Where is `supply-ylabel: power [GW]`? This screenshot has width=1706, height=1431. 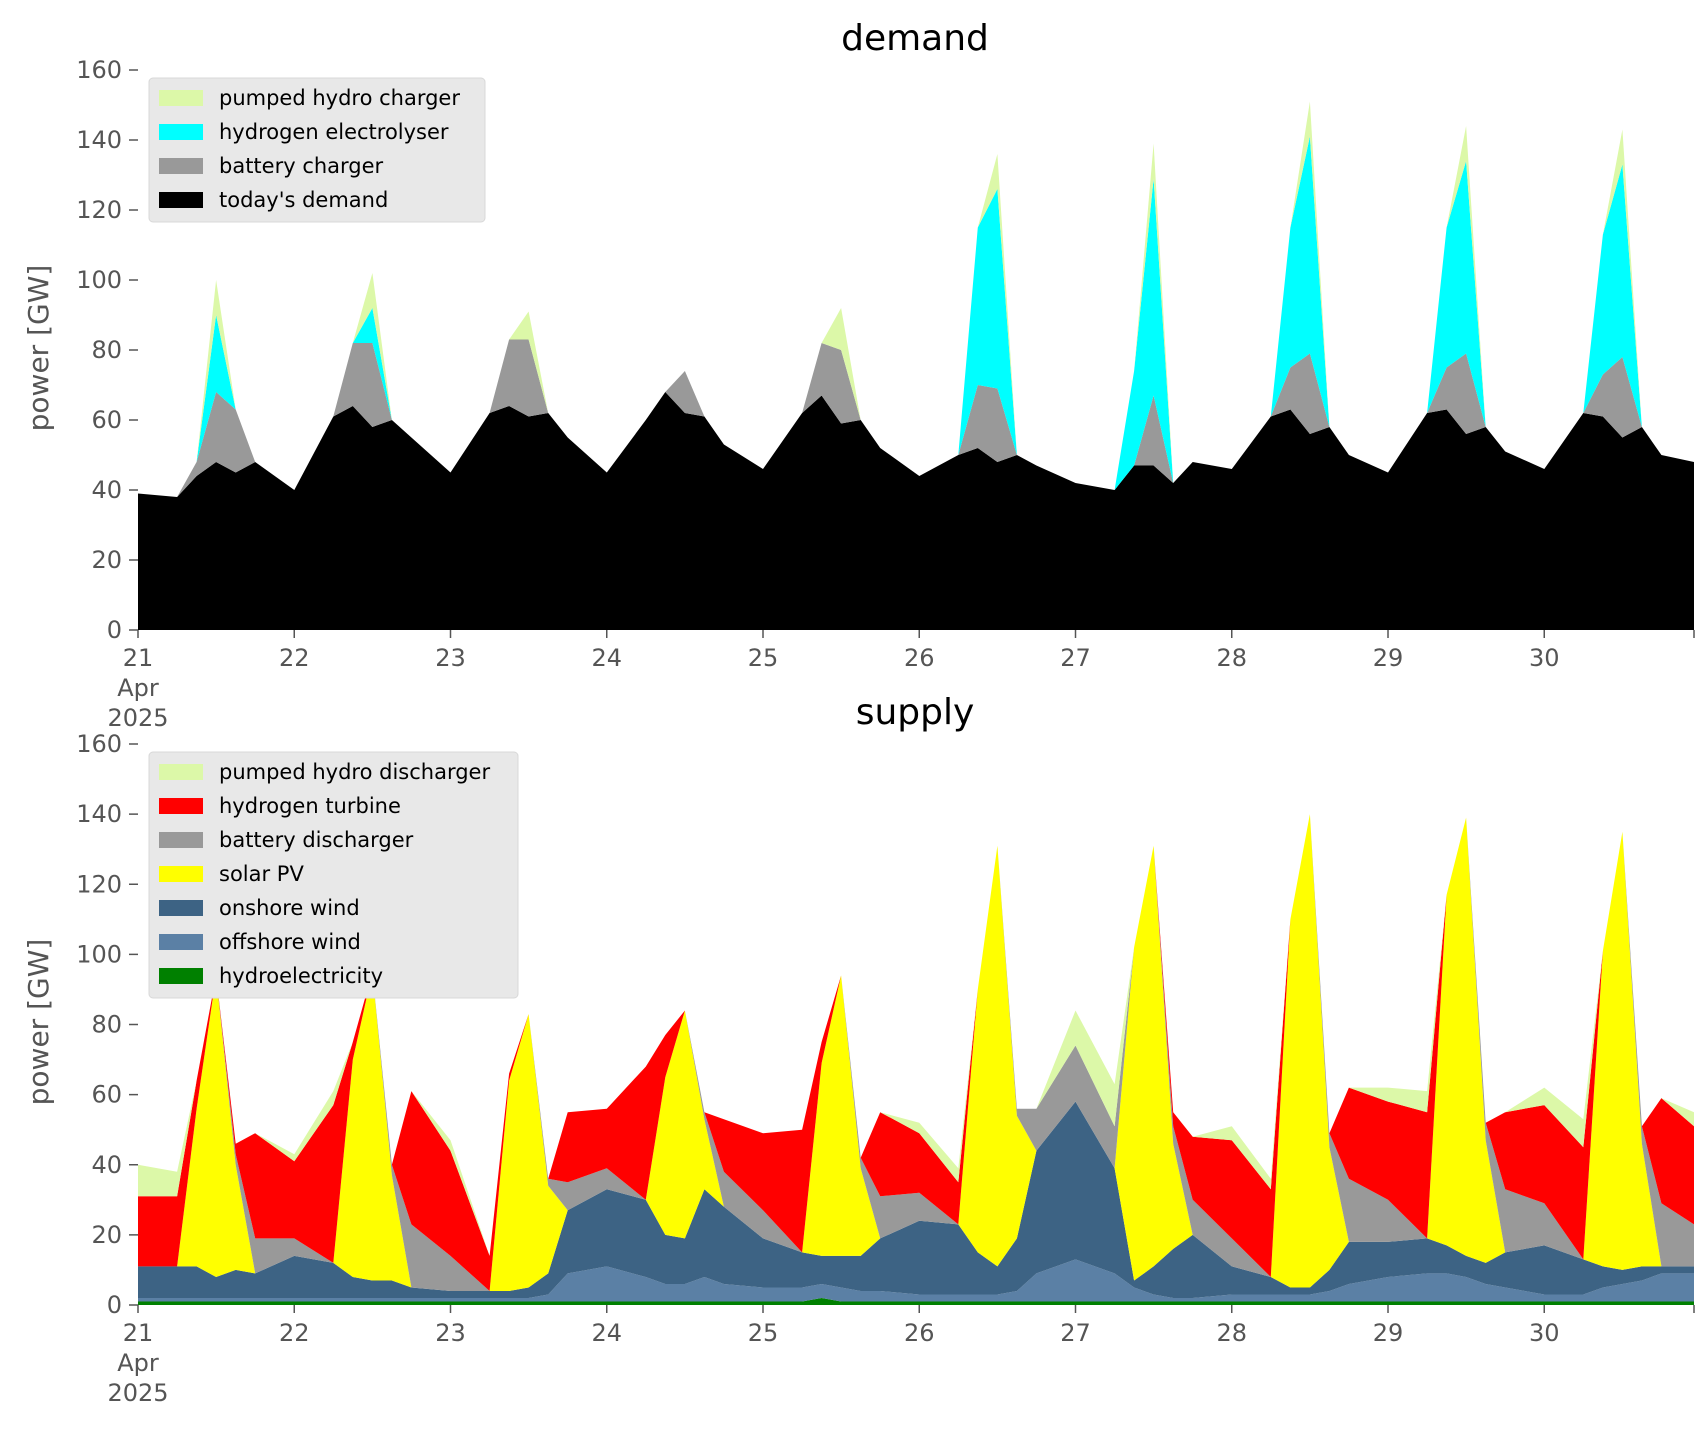 supply-ylabel: power [GW] is located at coordinates (38, 1022).